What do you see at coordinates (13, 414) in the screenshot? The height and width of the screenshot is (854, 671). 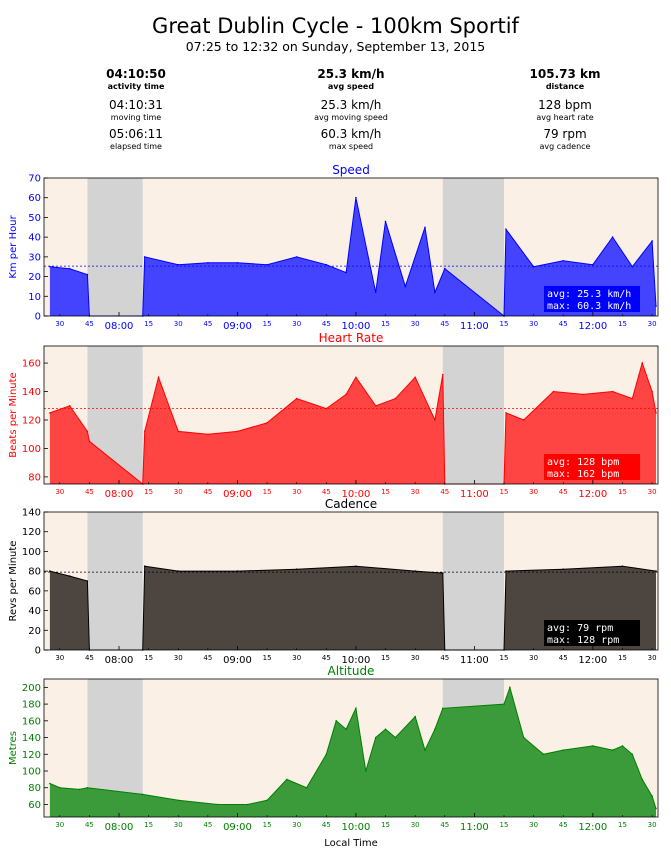 I see `y-axis-label: Beats per Minute` at bounding box center [13, 414].